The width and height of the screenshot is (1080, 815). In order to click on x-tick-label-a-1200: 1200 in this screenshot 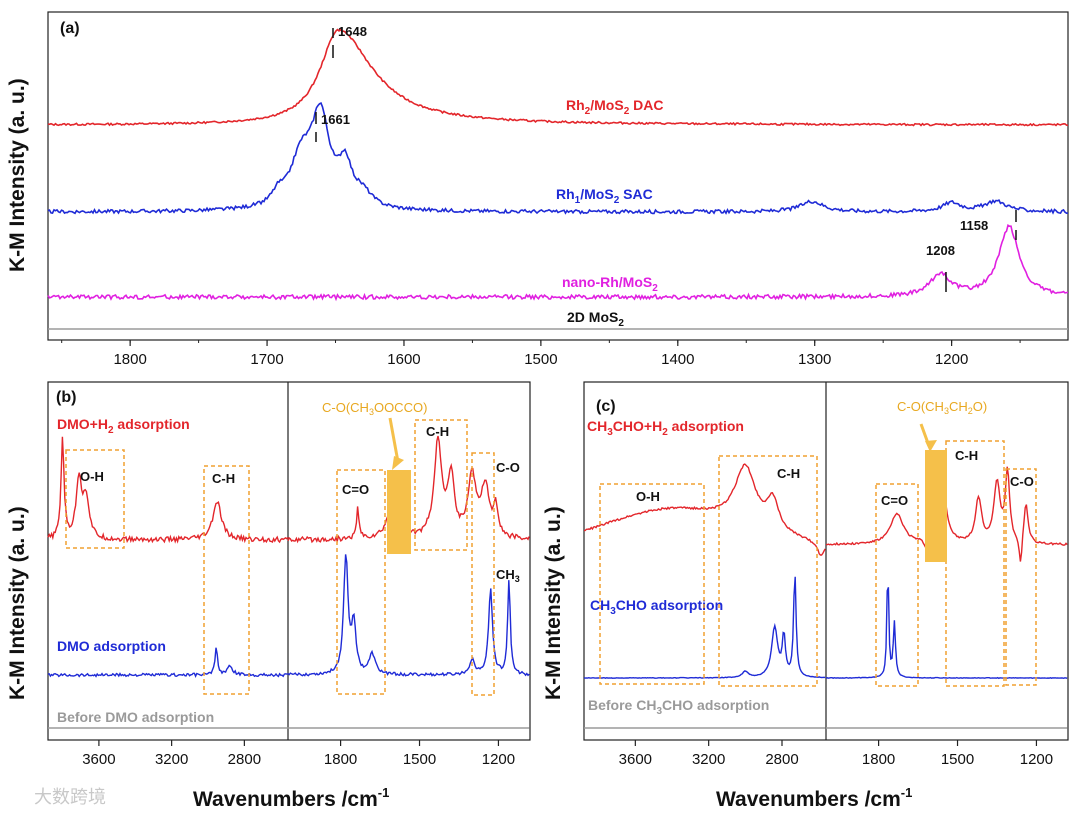, I will do `click(951, 359)`.